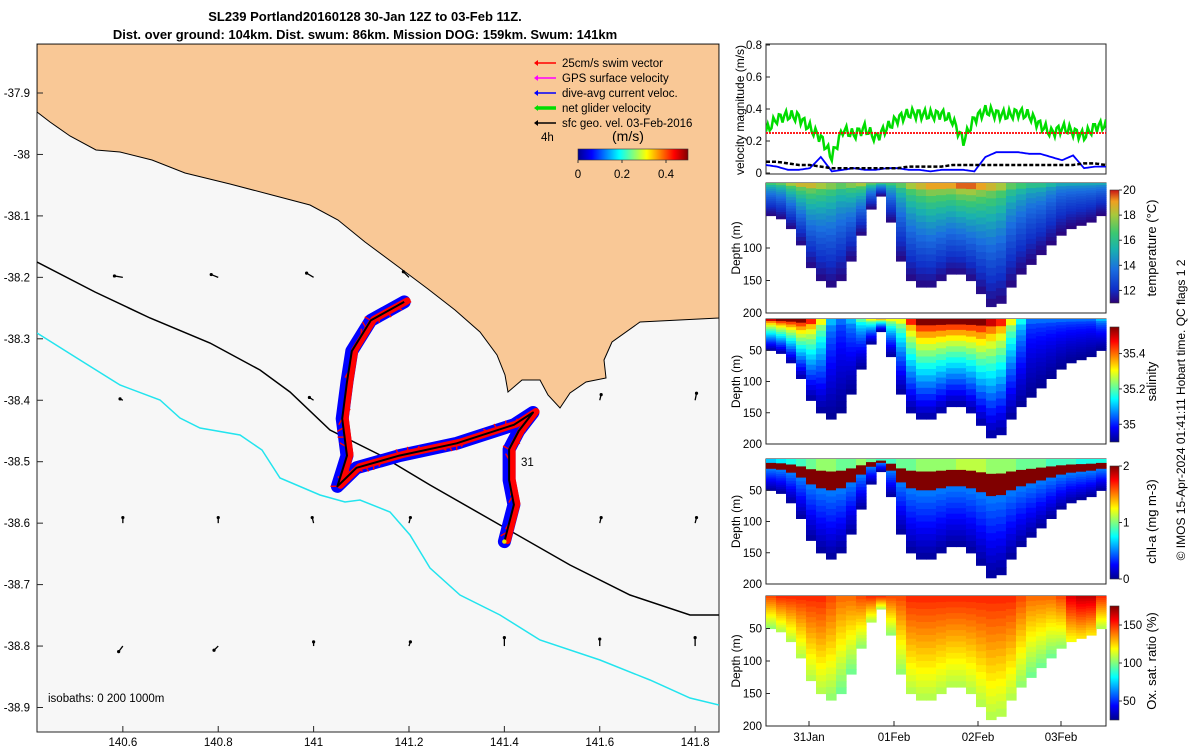  Describe the element at coordinates (399, 308) in the screenshot. I see `swim-vector` at that location.